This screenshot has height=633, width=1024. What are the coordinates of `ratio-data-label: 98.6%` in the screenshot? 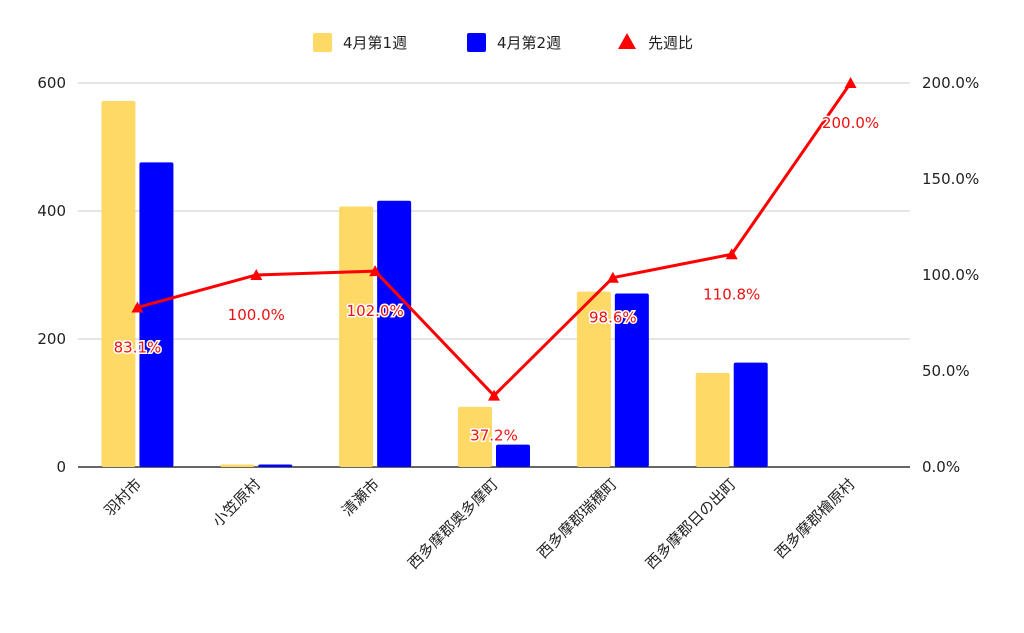 It's located at (613, 318).